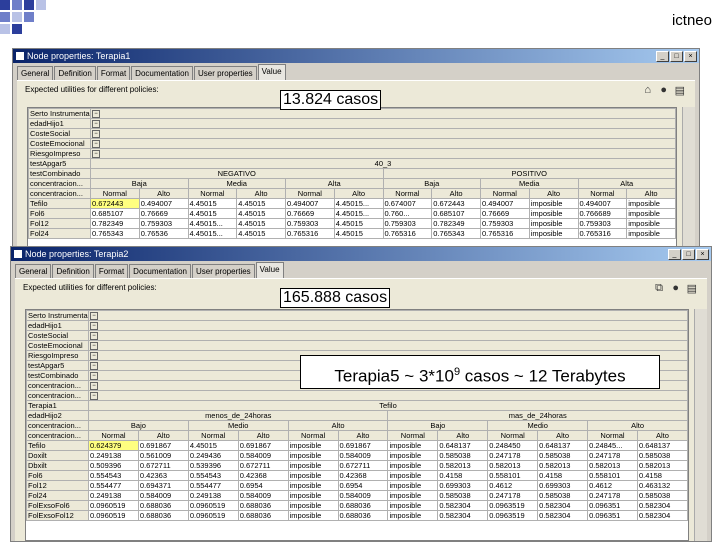 The image size is (720, 542). What do you see at coordinates (563, 486) in the screenshot?
I see `utility-cell: 0.699303` at bounding box center [563, 486].